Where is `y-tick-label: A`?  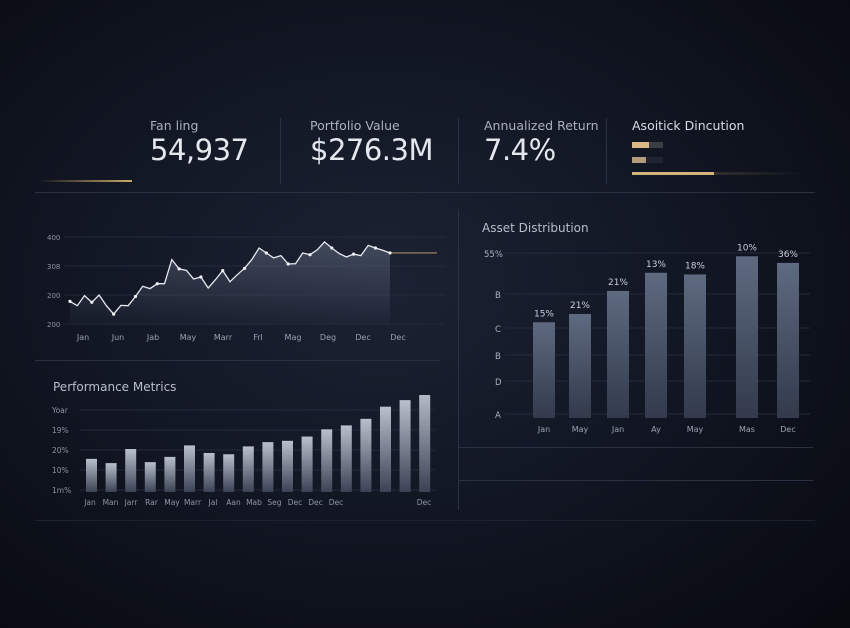
y-tick-label: A is located at coordinates (498, 416).